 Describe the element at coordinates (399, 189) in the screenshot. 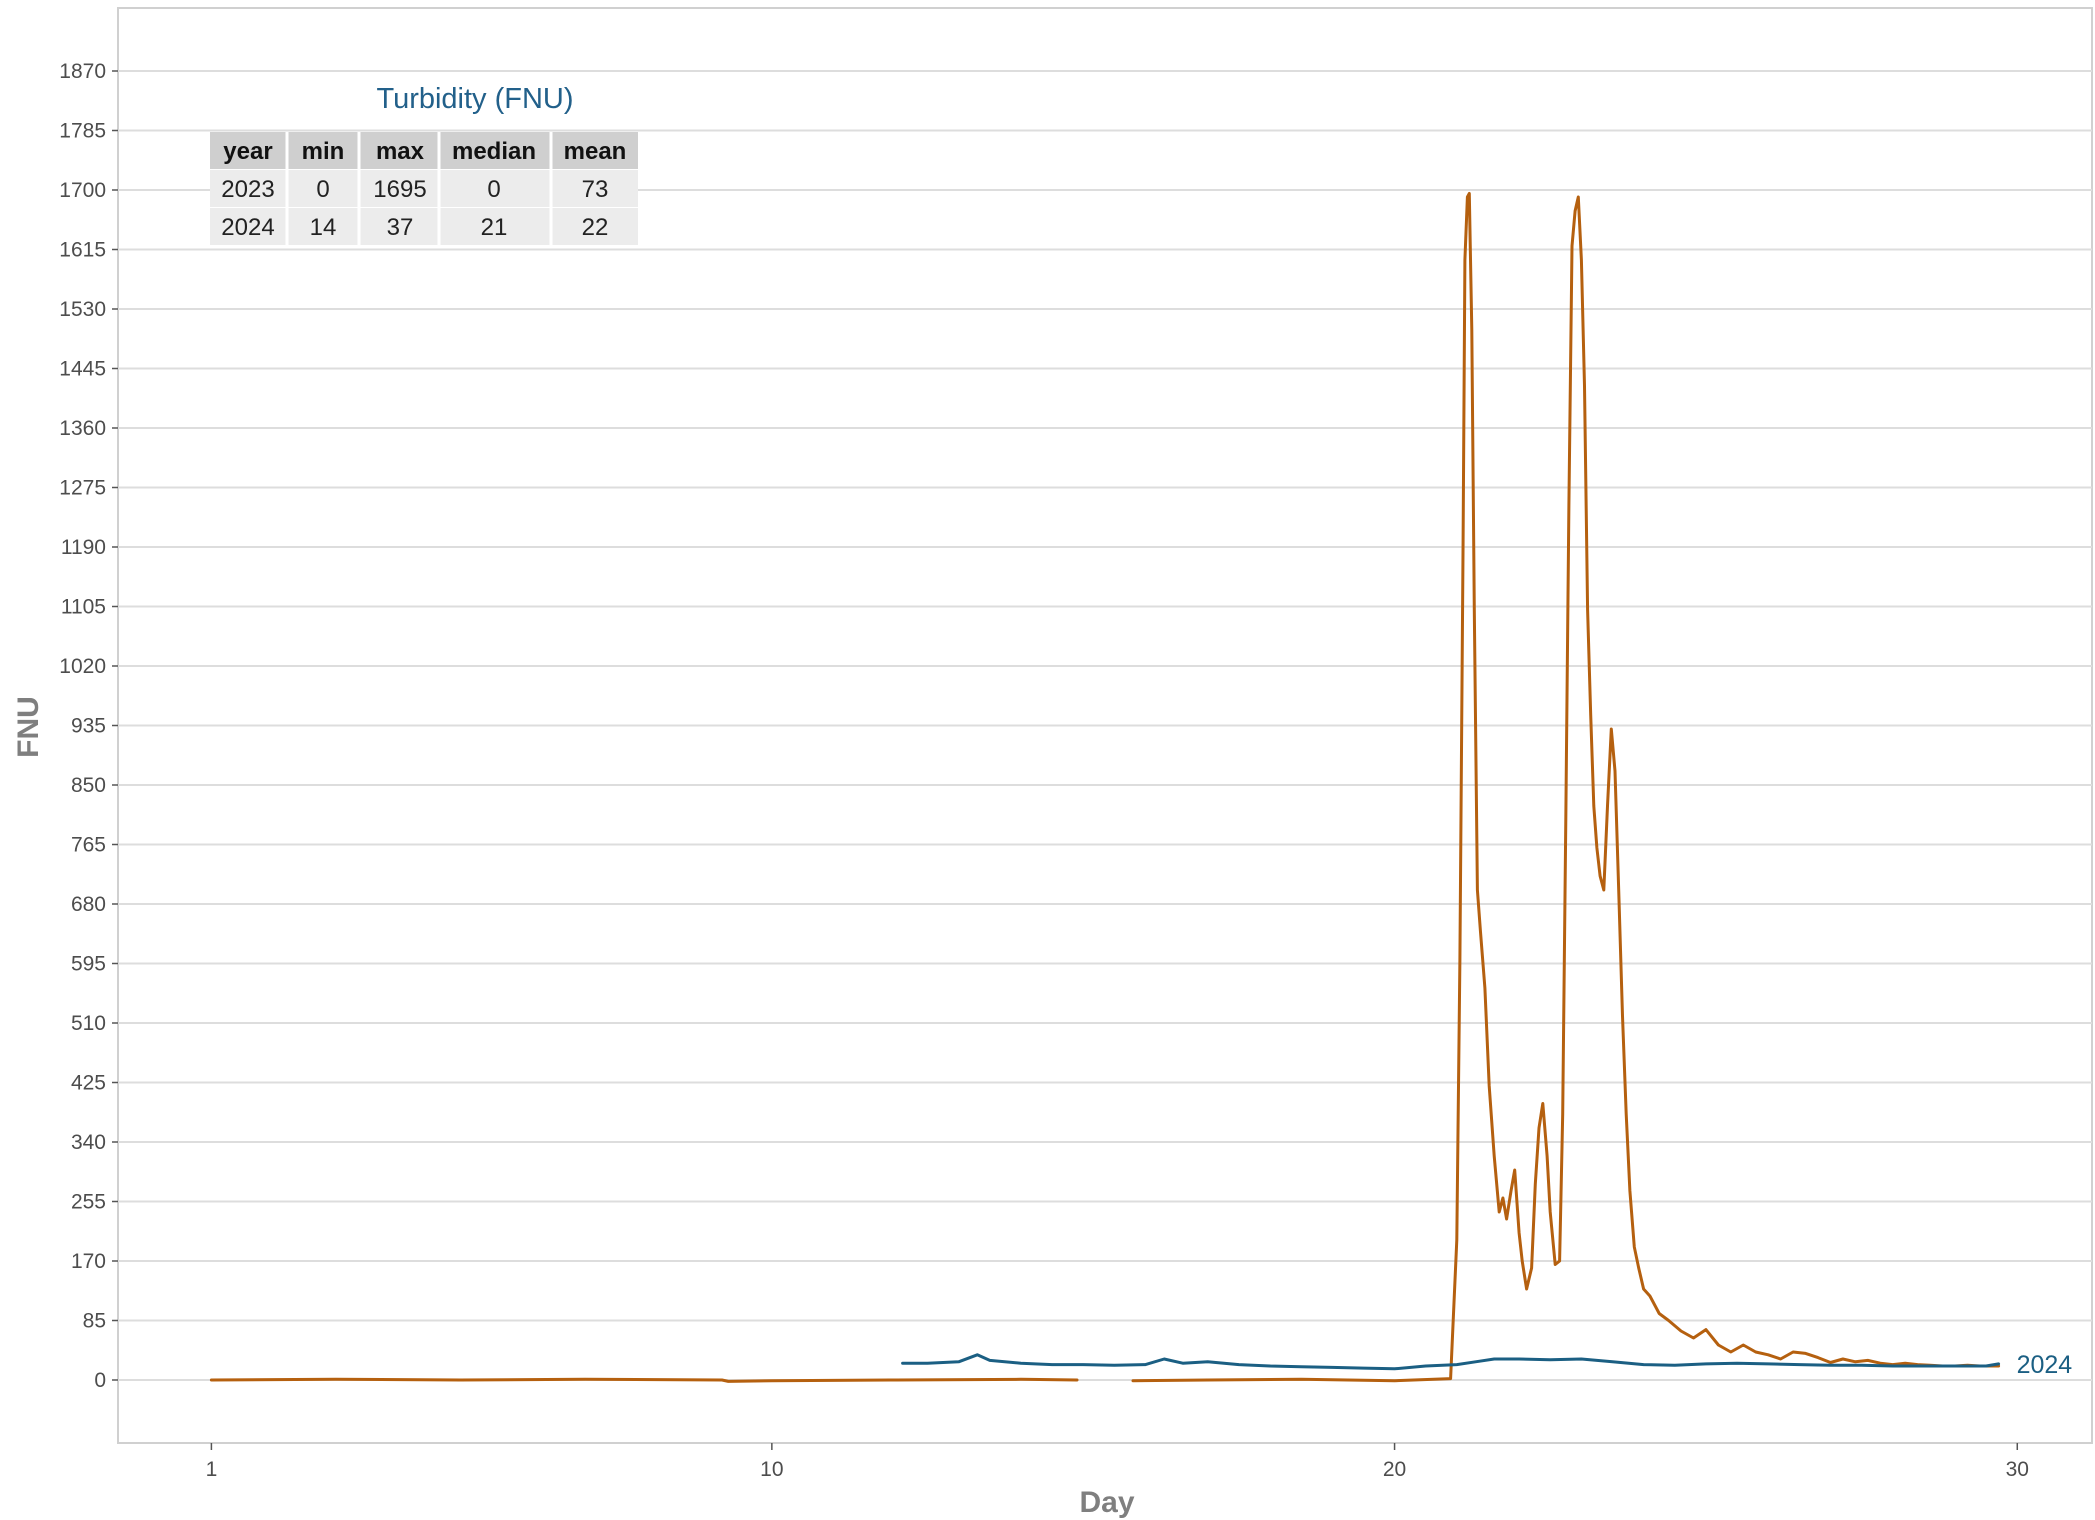

I see `table-cell: 1695` at that location.